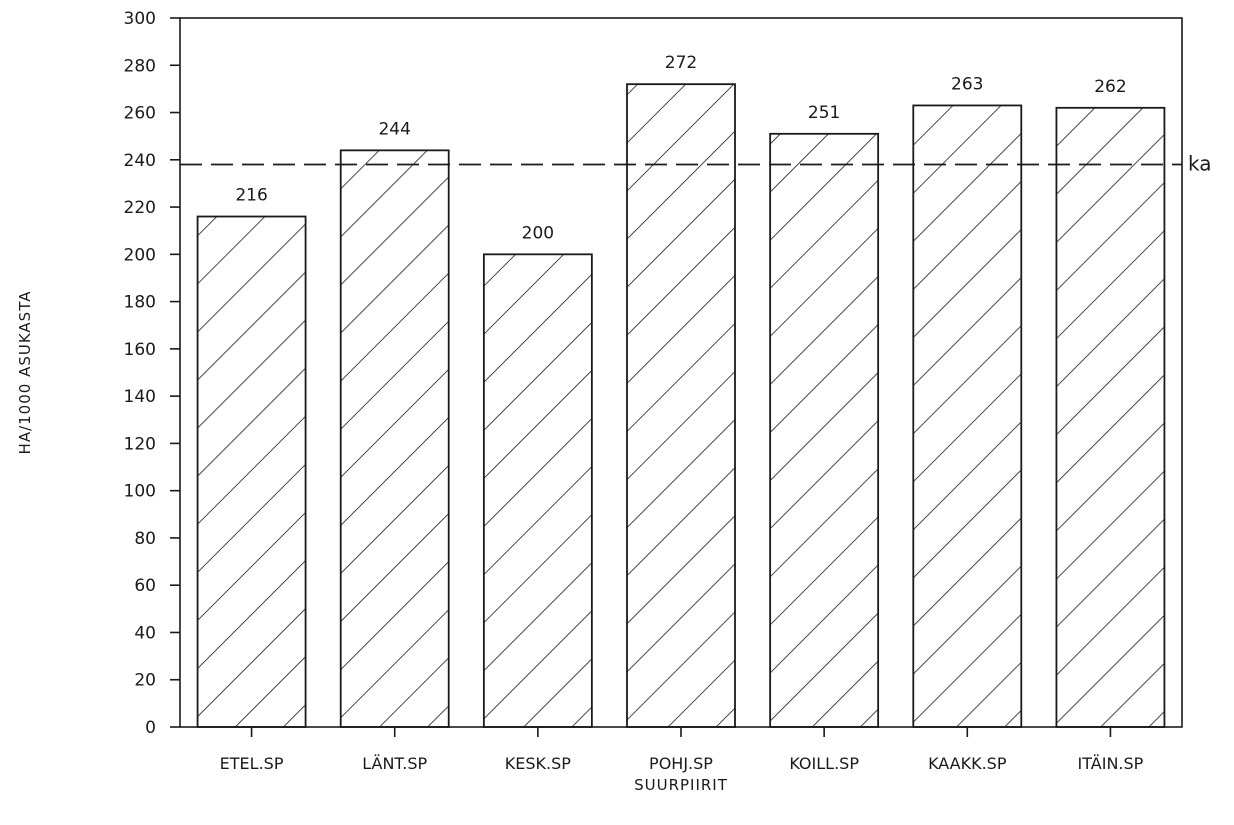 The image size is (1234, 825). What do you see at coordinates (140, 444) in the screenshot?
I see `y-tick-label: 120` at bounding box center [140, 444].